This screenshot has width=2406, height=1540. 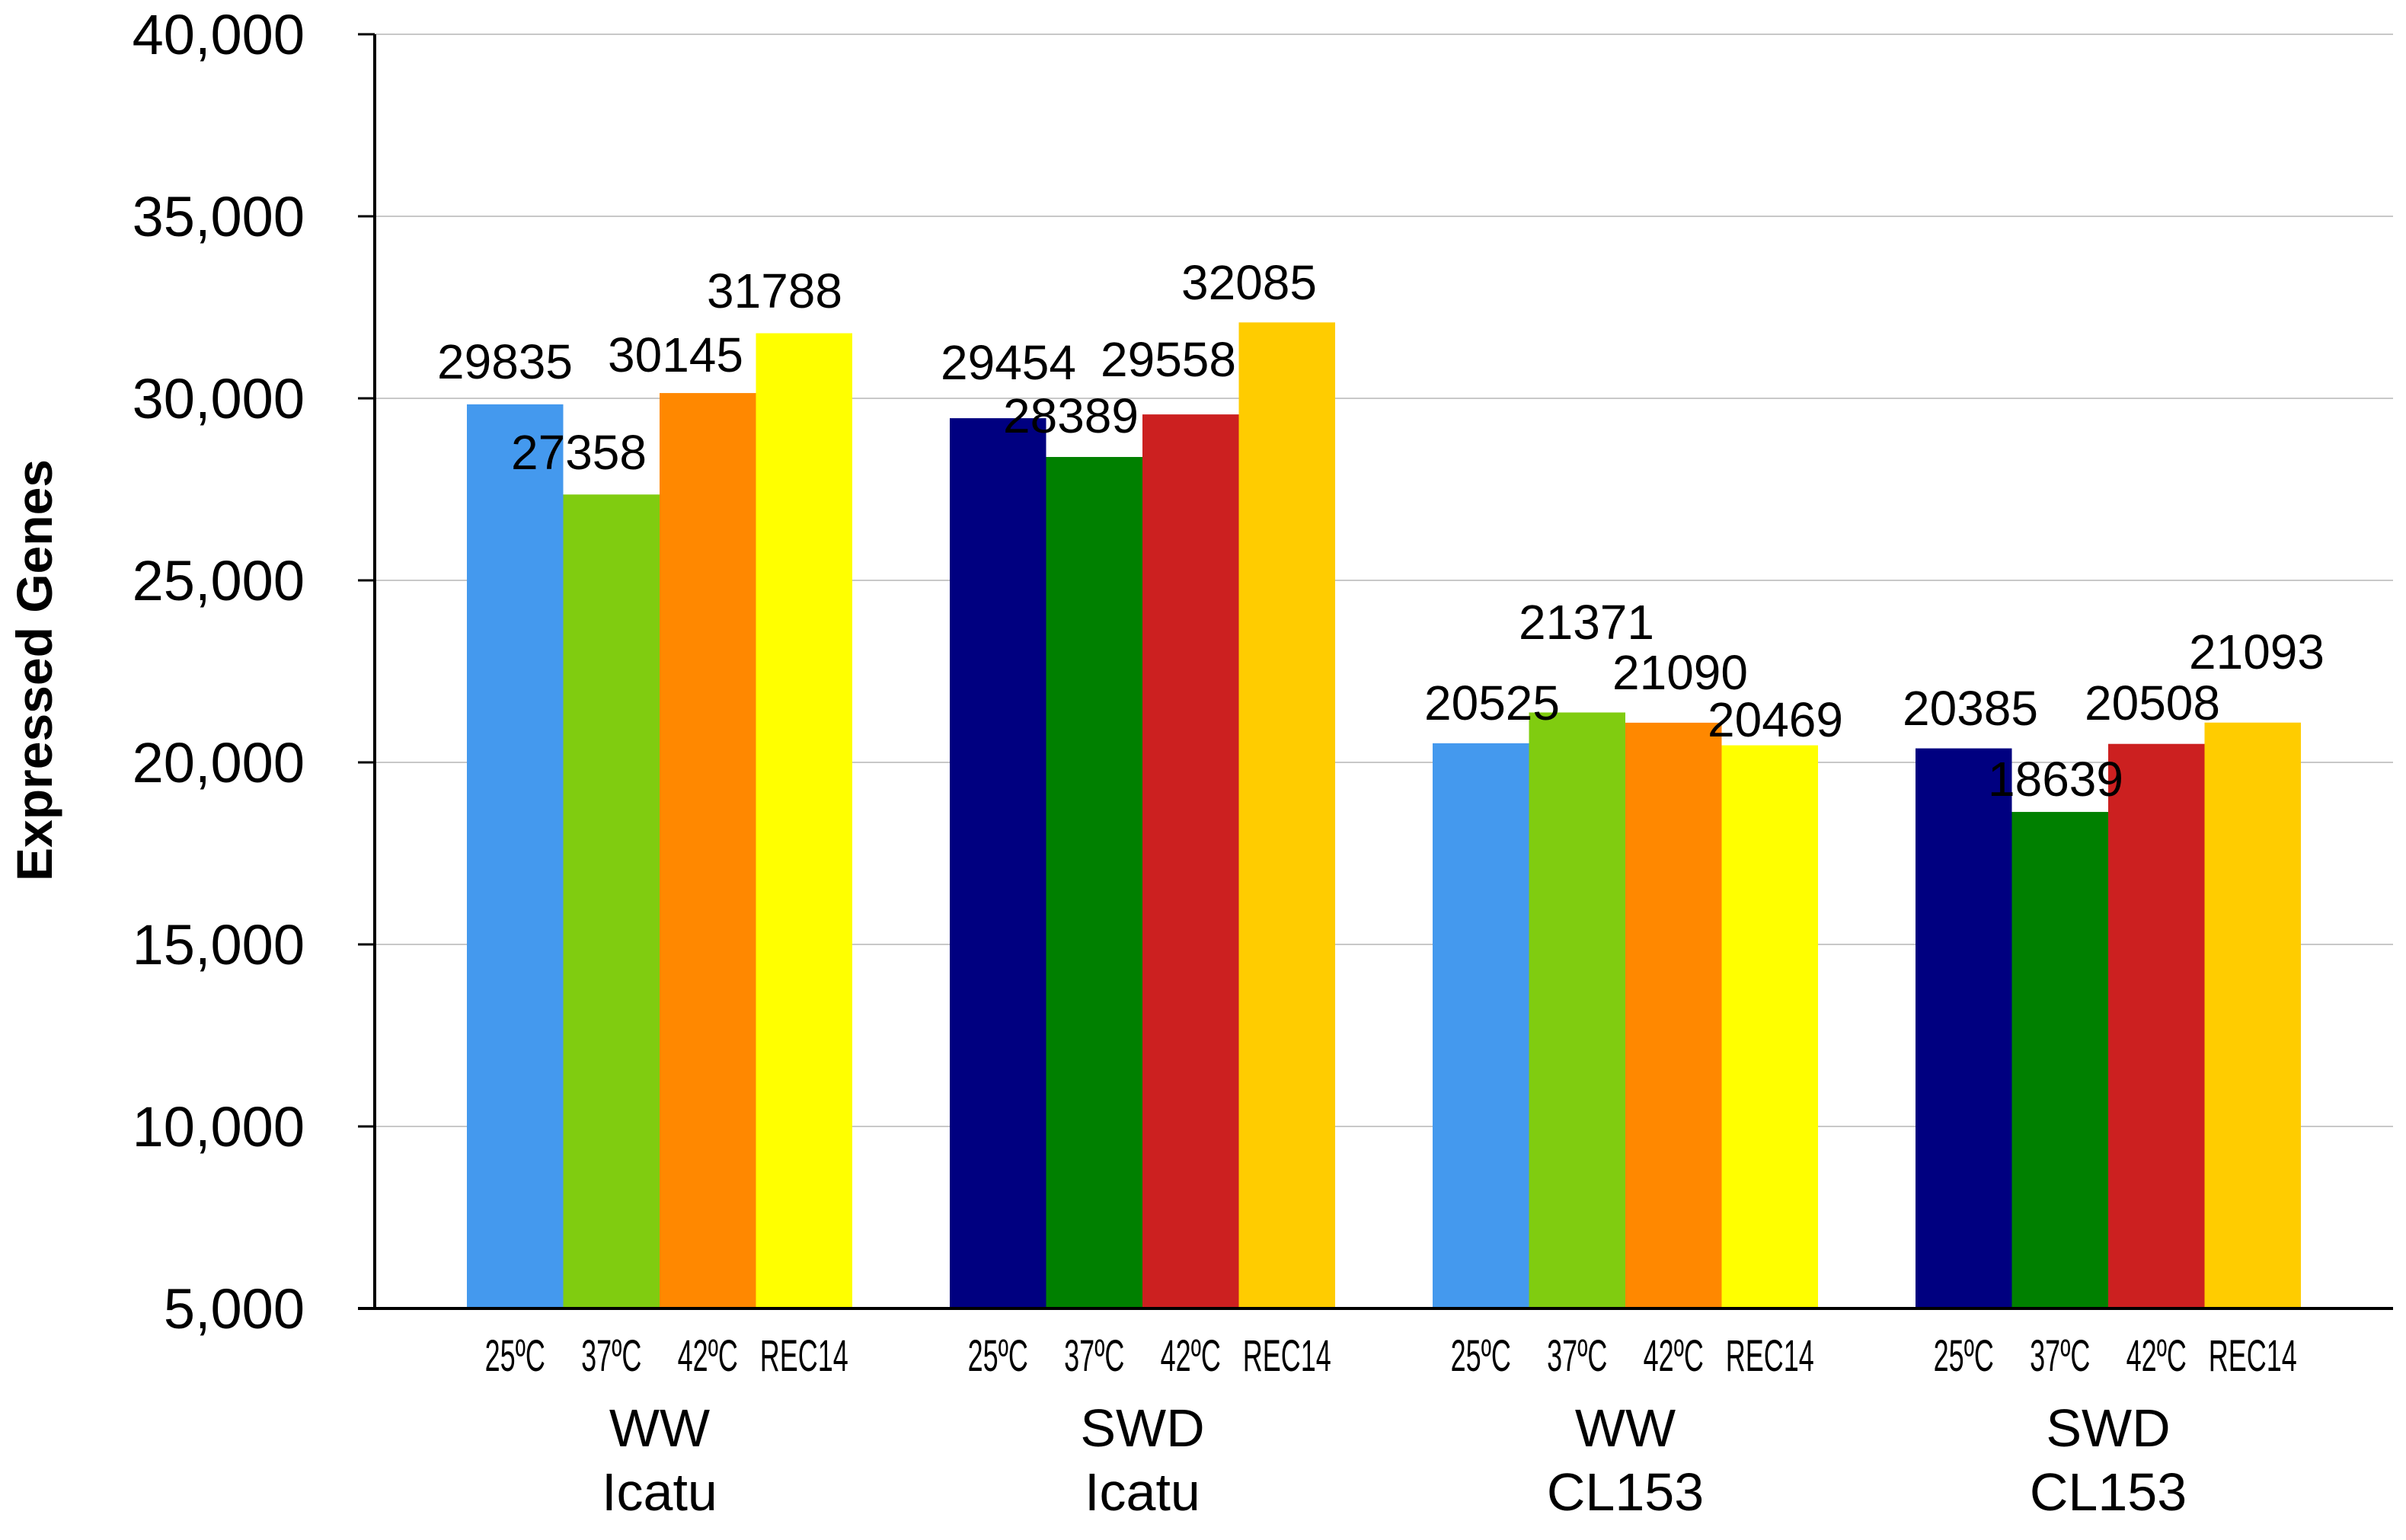 I want to click on y-tick-label: 15,000, so click(x=219, y=944).